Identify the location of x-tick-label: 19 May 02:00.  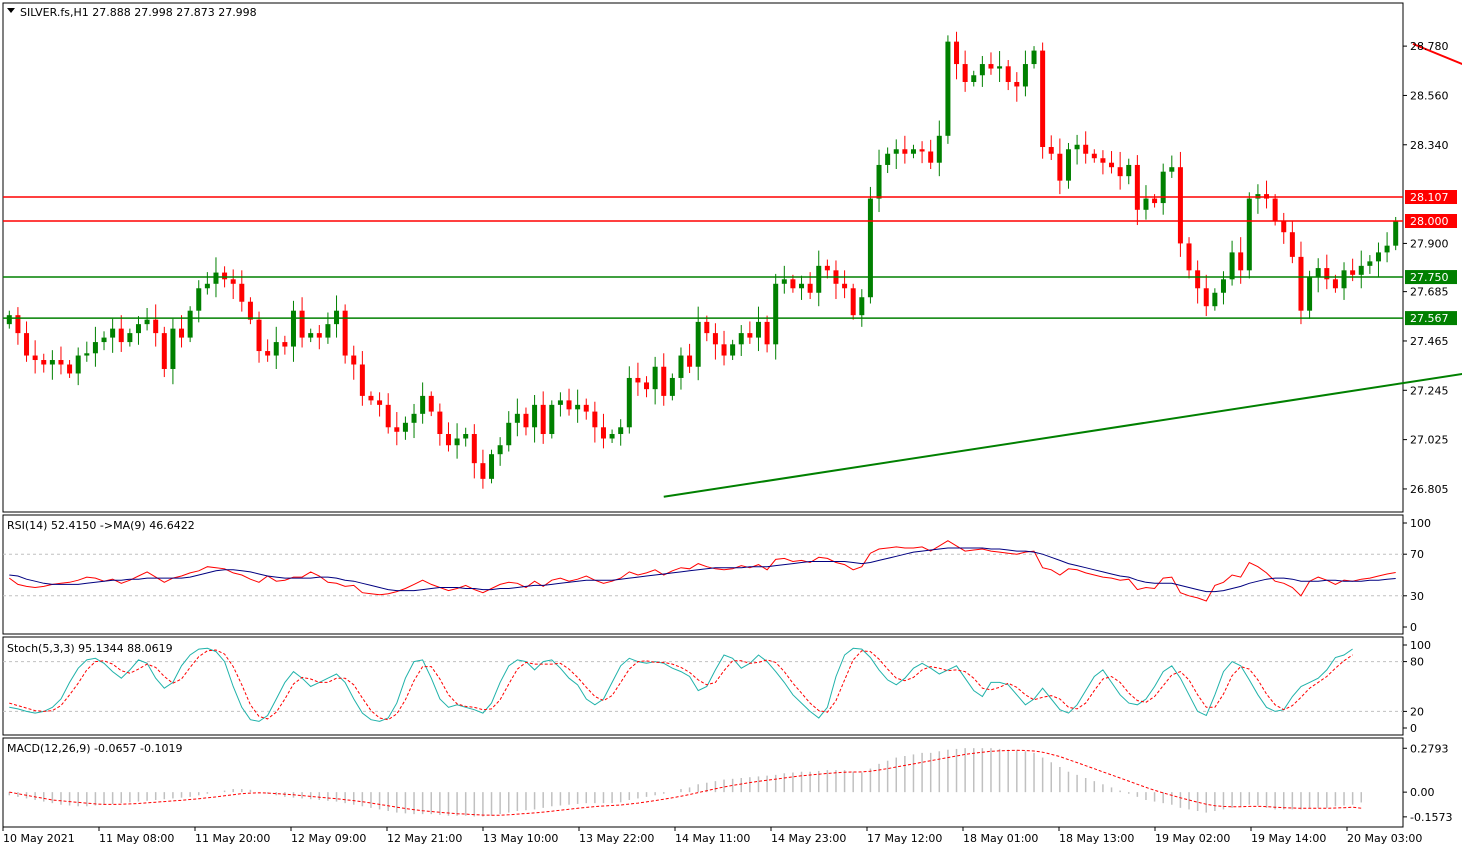
(1192, 838).